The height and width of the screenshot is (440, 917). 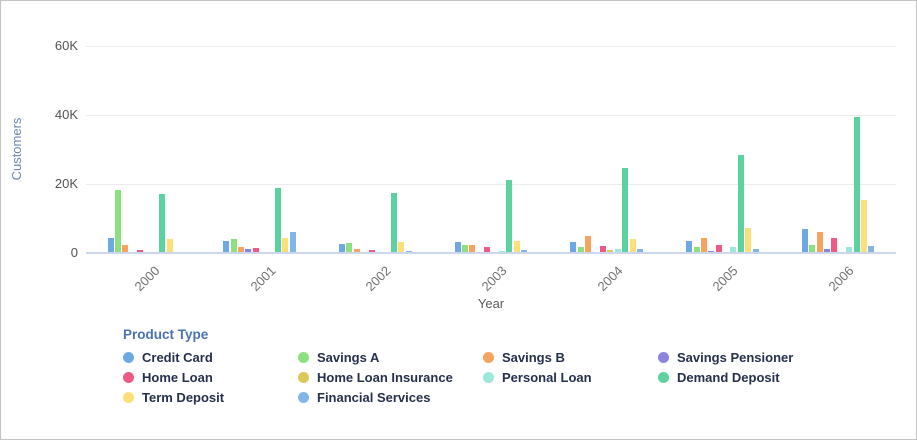 I want to click on legend-item-term-deposit: Term Deposit, so click(x=210, y=397).